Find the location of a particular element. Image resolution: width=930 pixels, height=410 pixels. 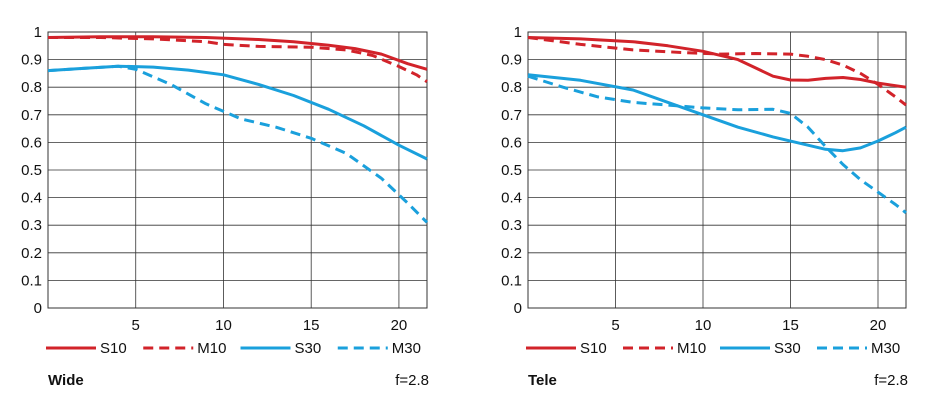

tele-ytick-label: 0.3 is located at coordinates (511, 225).